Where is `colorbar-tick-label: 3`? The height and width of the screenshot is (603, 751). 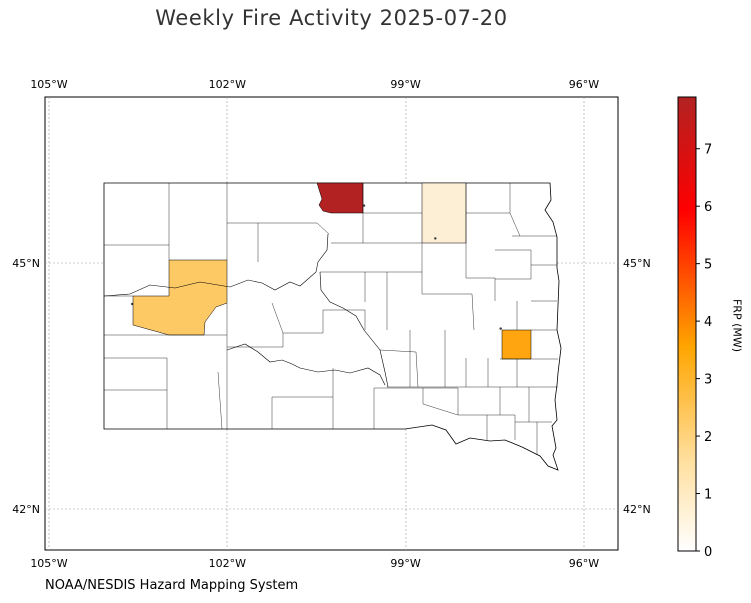
colorbar-tick-label: 3 is located at coordinates (708, 380).